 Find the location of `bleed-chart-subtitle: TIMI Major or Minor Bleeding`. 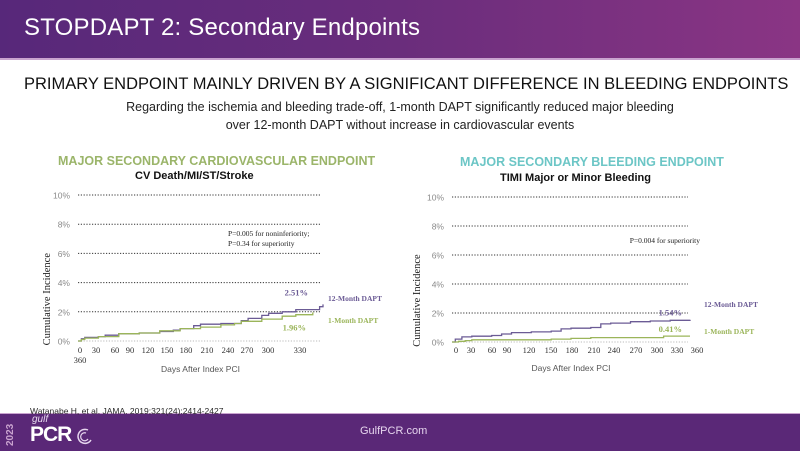

bleed-chart-subtitle: TIMI Major or Minor Bleeding is located at coordinates (575, 178).